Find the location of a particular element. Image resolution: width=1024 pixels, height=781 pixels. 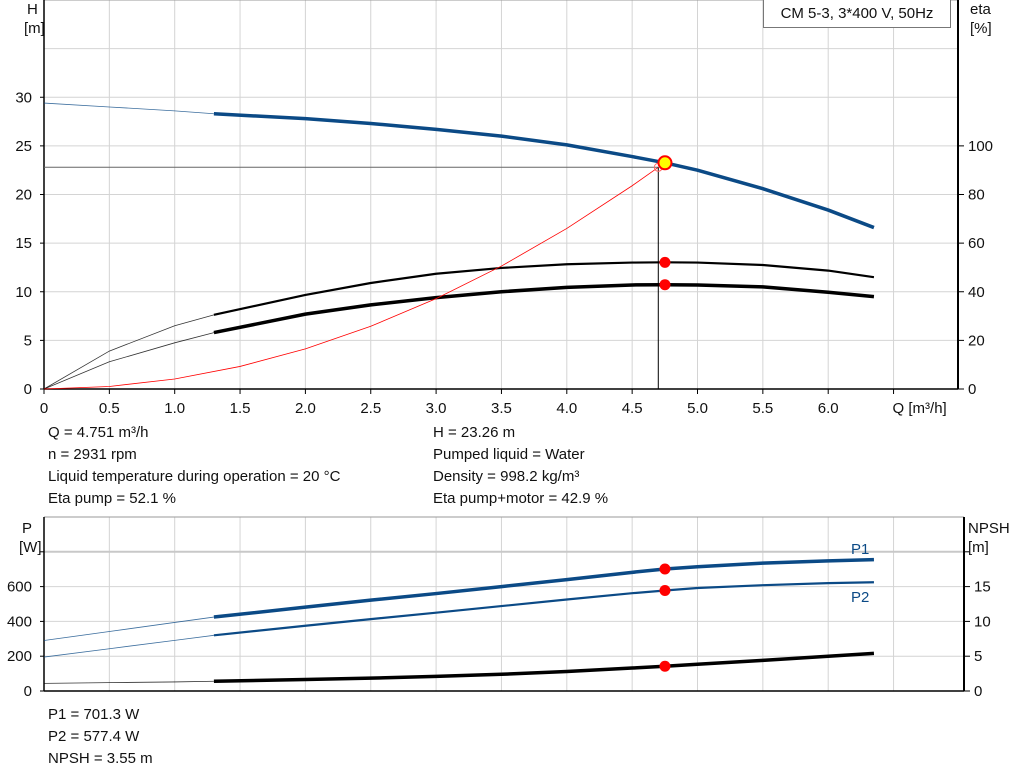

x-tick-label: 1.5 is located at coordinates (240, 408).